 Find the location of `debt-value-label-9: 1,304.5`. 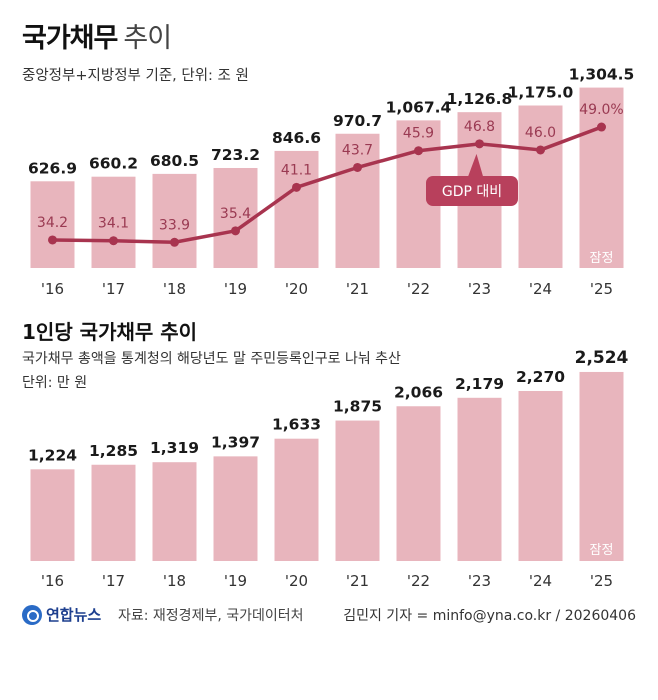

debt-value-label-9: 1,304.5 is located at coordinates (602, 75).